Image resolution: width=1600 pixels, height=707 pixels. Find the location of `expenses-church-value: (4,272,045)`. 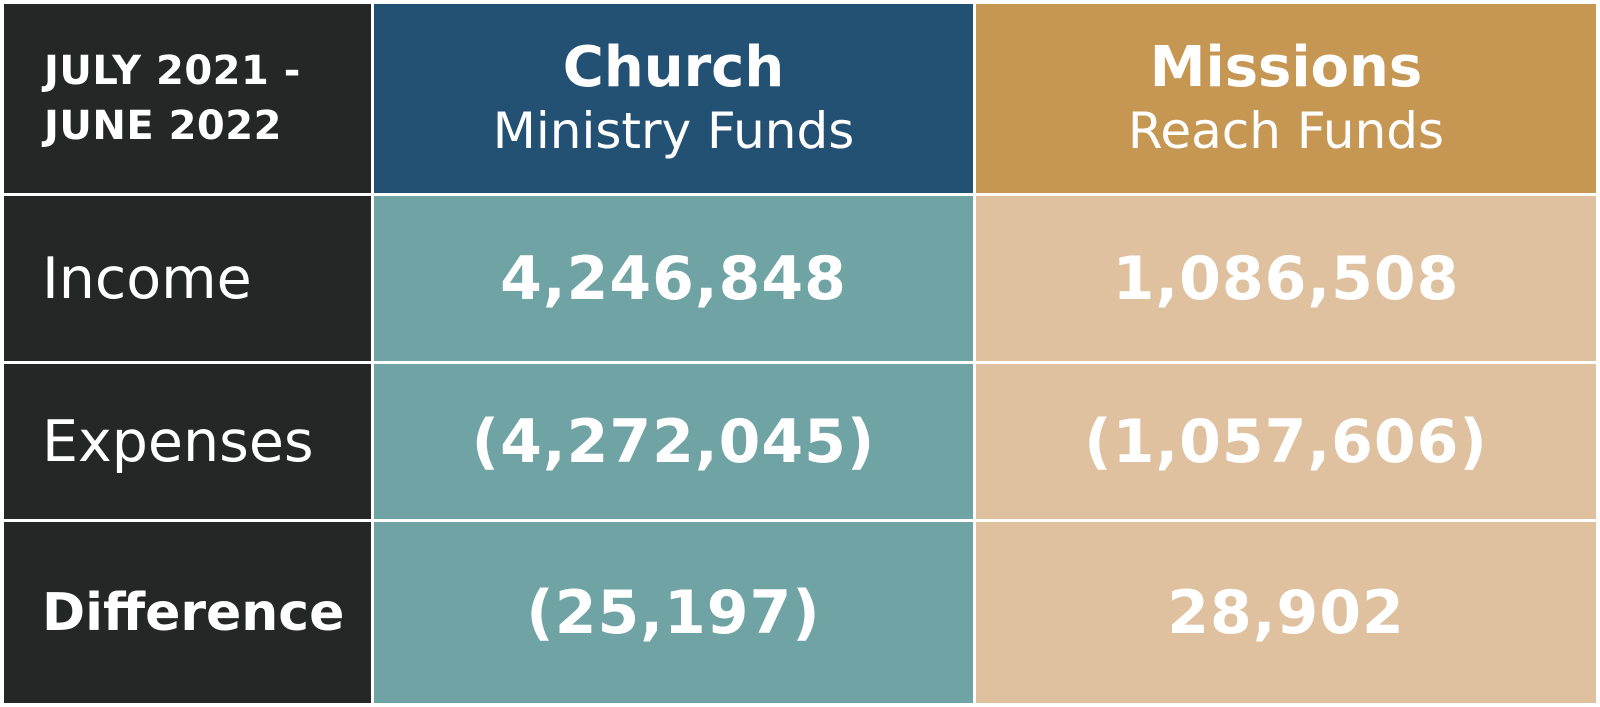

expenses-church-value: (4,272,045) is located at coordinates (675, 443).